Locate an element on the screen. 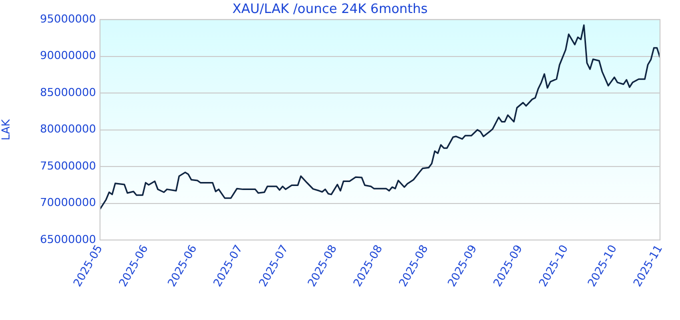  y-tick-label: 75000000 is located at coordinates (68, 165).